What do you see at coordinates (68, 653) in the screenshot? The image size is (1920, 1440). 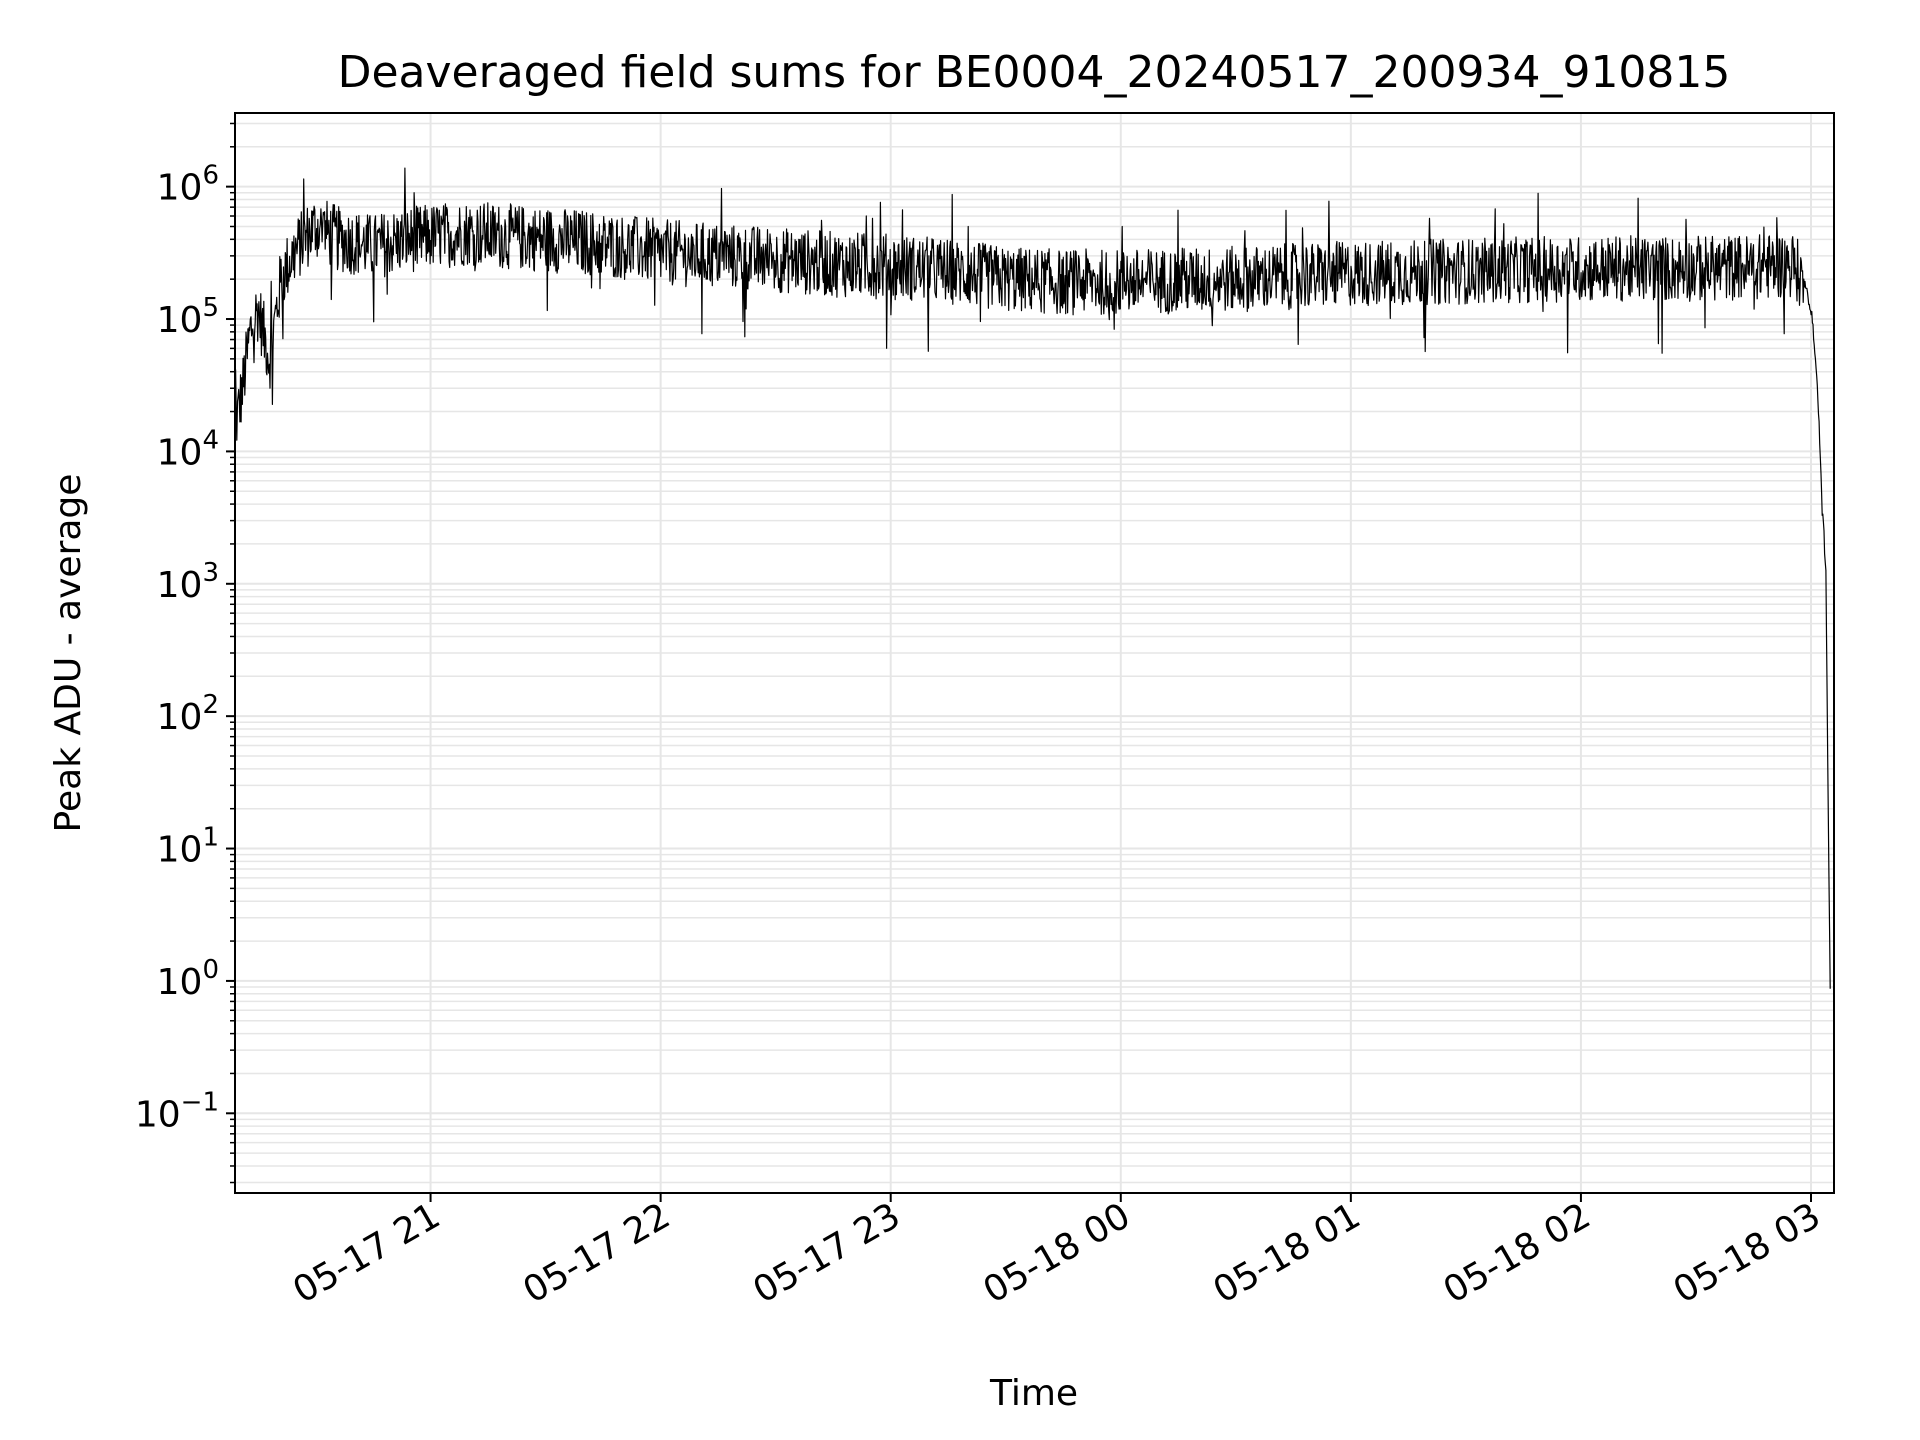 I see `y-axis-label: Peak ADU - average` at bounding box center [68, 653].